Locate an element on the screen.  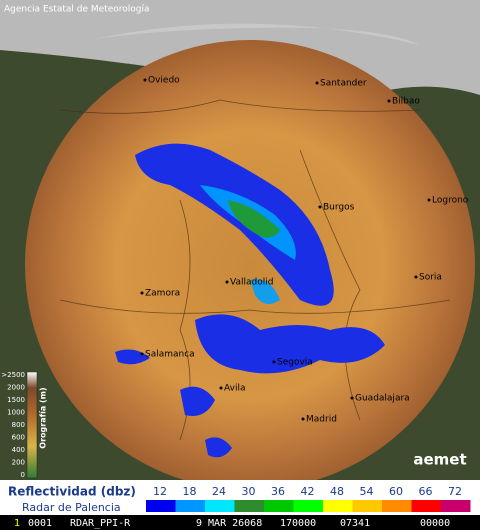
reflectivity-label: 72 is located at coordinates (455, 491).